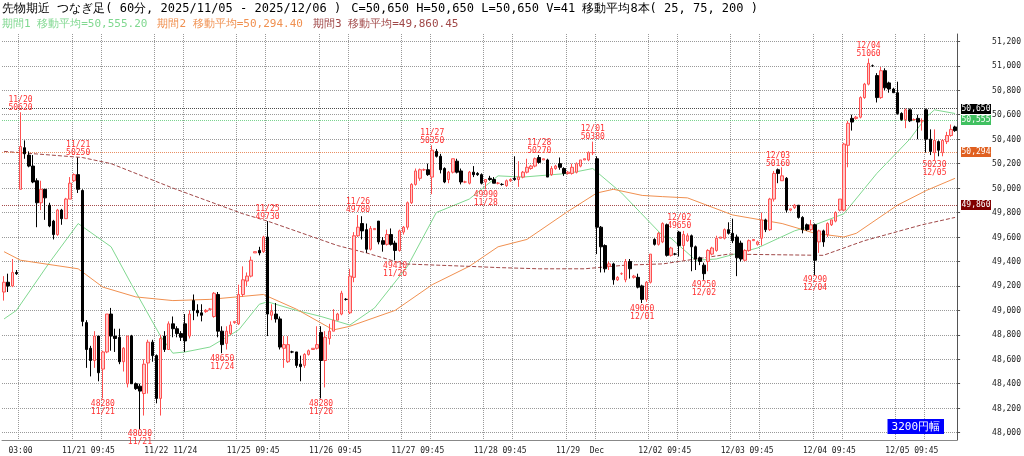 The height and width of the screenshot is (456, 1024). What do you see at coordinates (185, 450) in the screenshot?
I see `x-tick-label: 11/24` at bounding box center [185, 450].